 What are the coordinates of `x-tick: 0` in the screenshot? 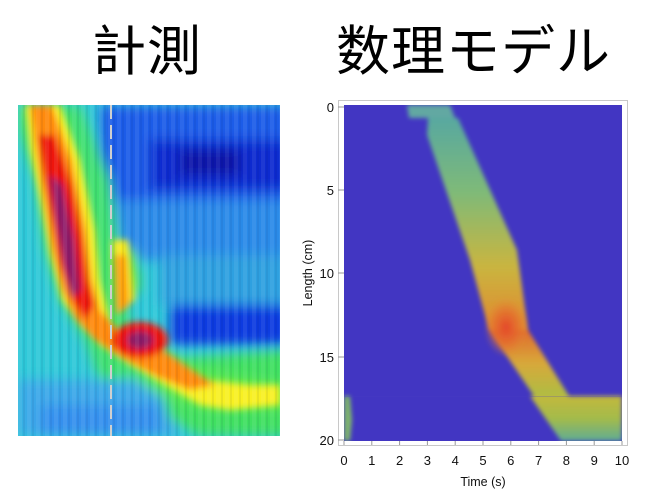 It's located at (343, 460).